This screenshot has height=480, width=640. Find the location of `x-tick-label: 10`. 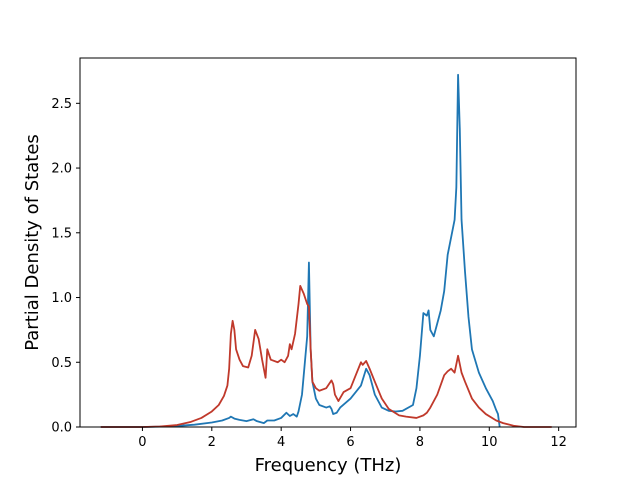

x-tick-label: 10 is located at coordinates (489, 442).